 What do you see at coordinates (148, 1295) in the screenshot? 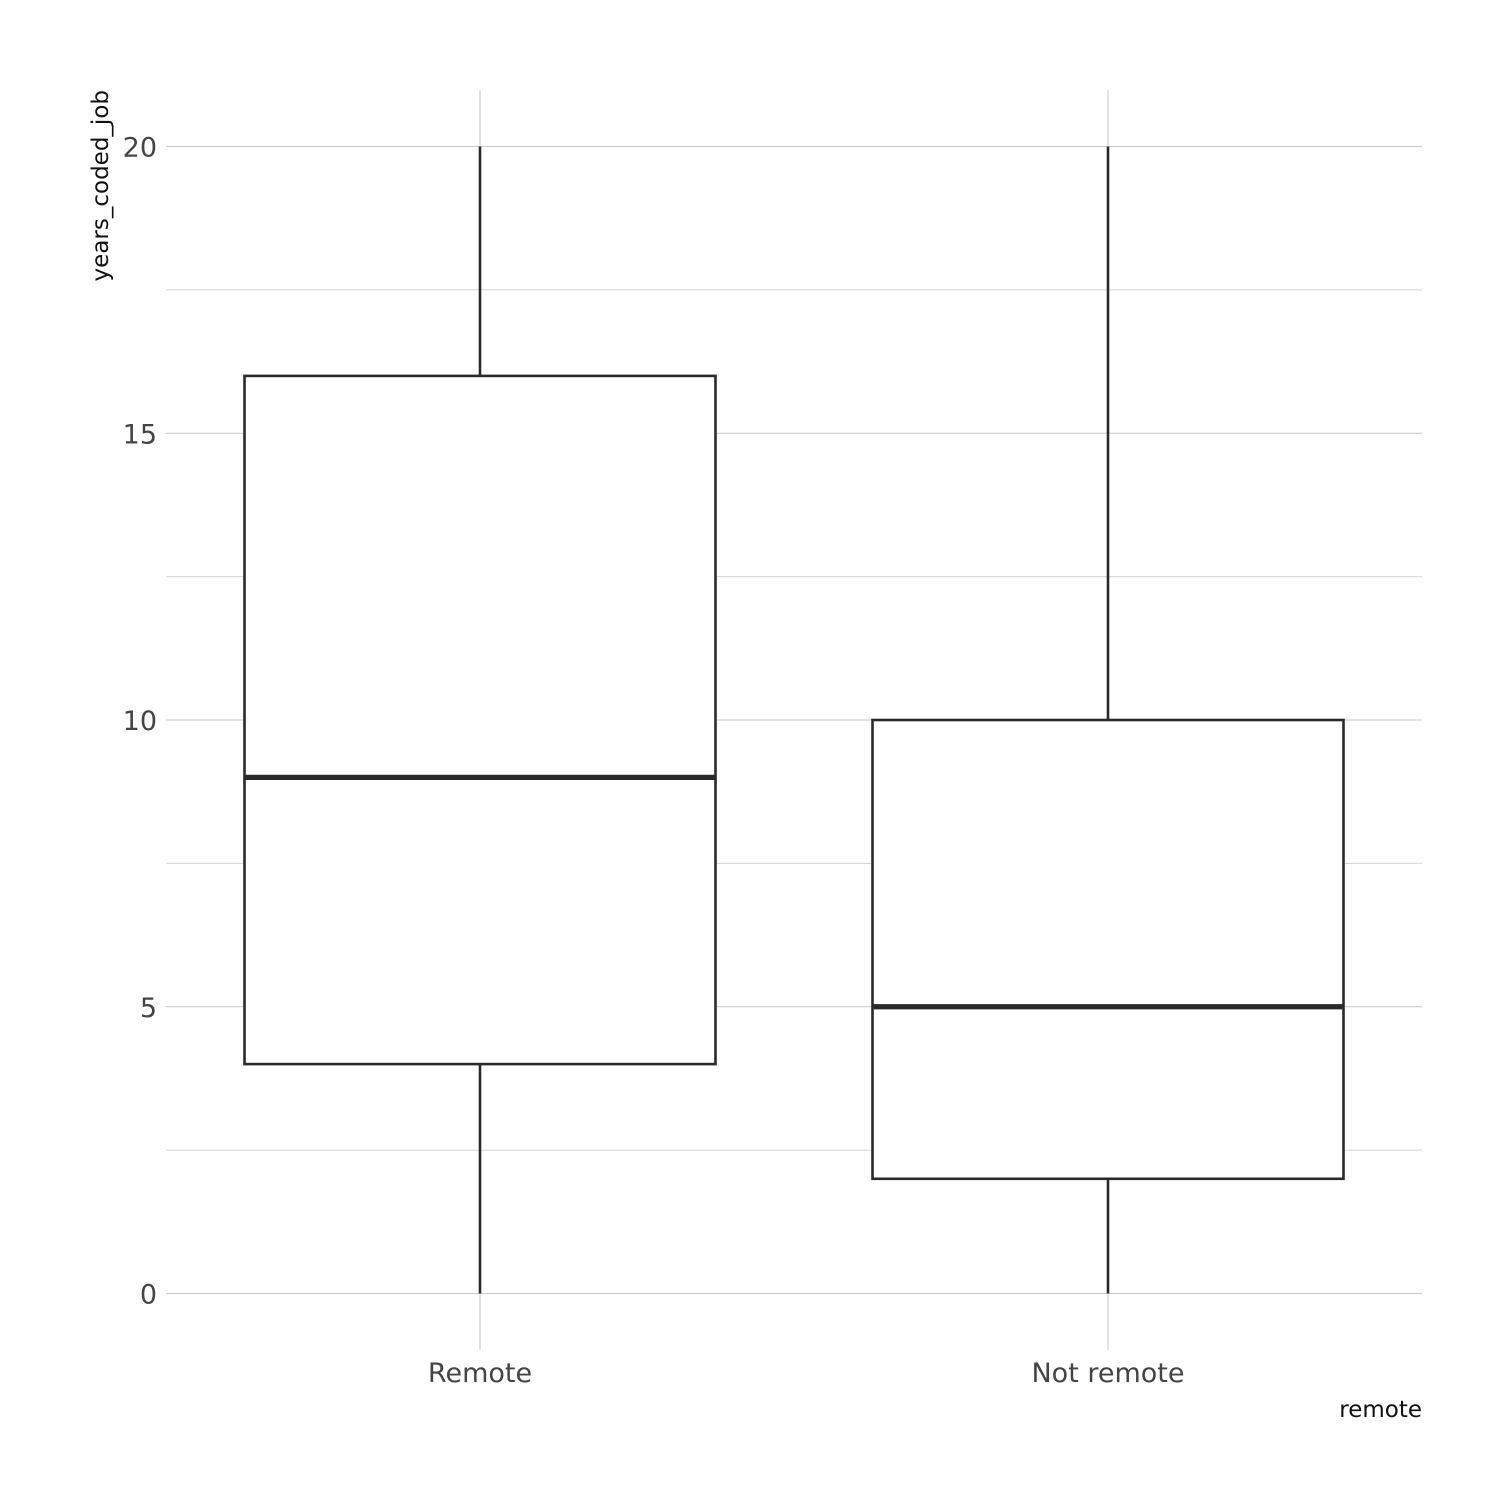
I see `y-tick-label: 0` at bounding box center [148, 1295].